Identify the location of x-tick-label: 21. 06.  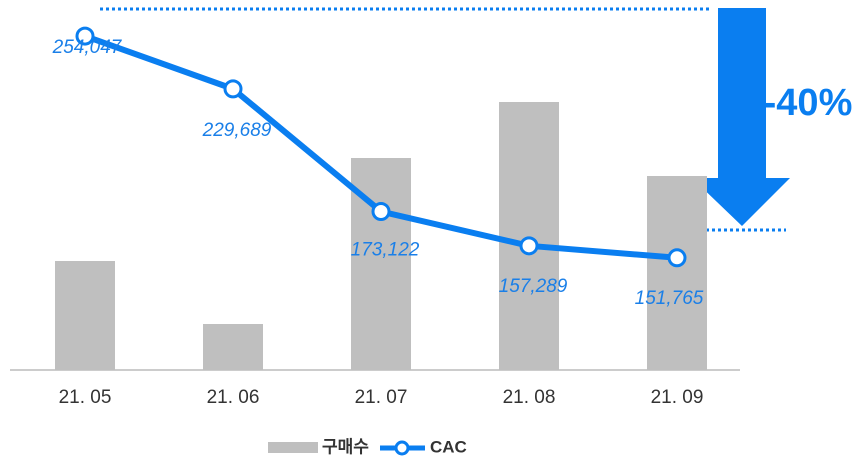
(233, 397).